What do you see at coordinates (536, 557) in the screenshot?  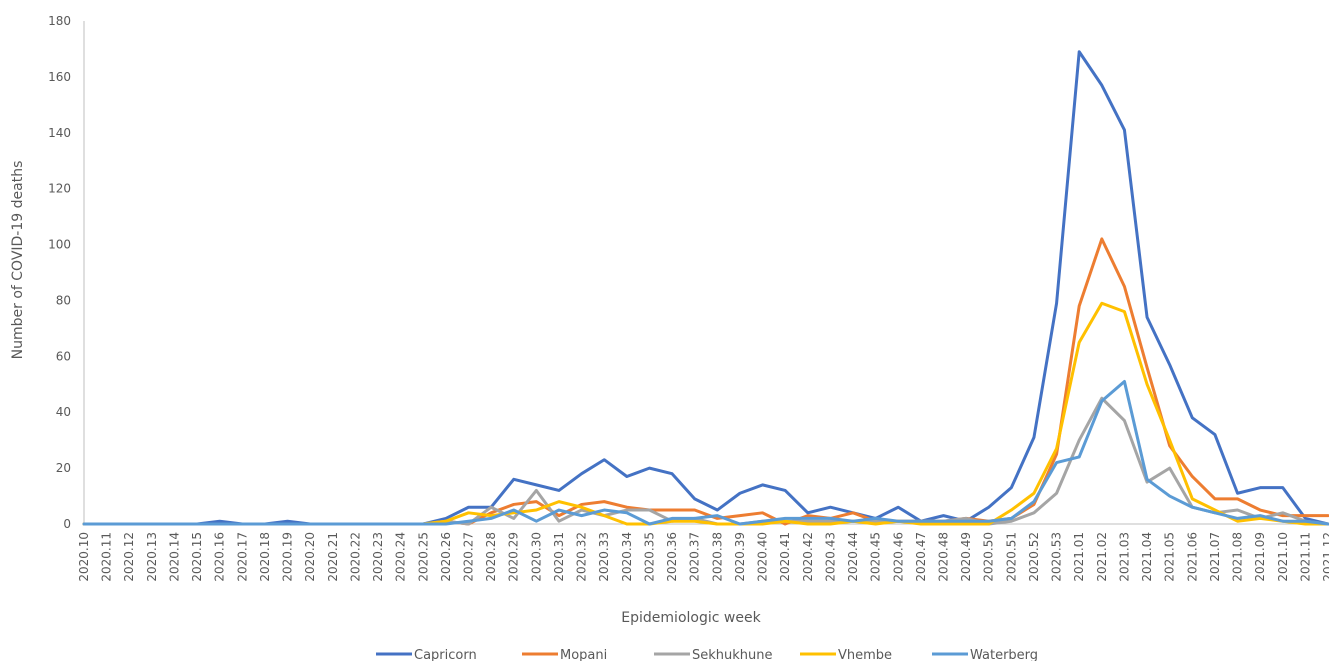 I see `x-tick-label: 2020.30` at bounding box center [536, 557].